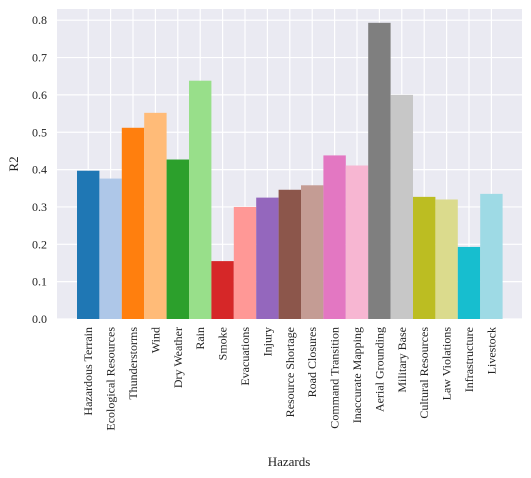  I want to click on y-tick-label: 0.5, so click(39, 132).